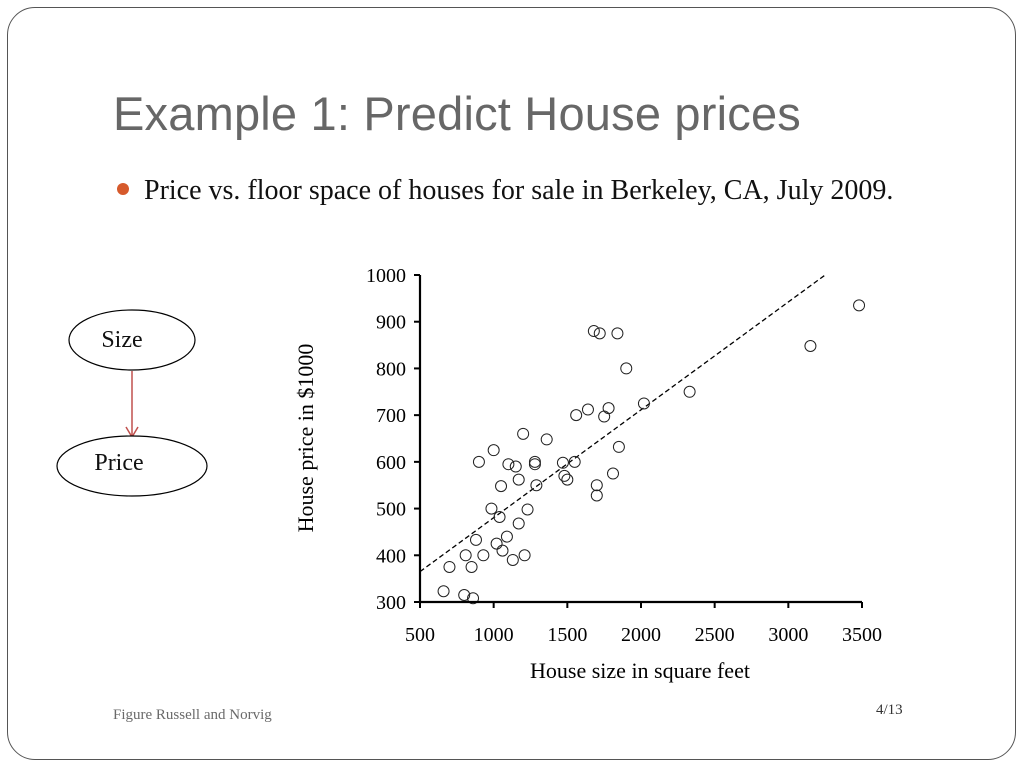 The width and height of the screenshot is (1024, 768). Describe the element at coordinates (788, 635) in the screenshot. I see `x-tick-label: 3000` at that location.